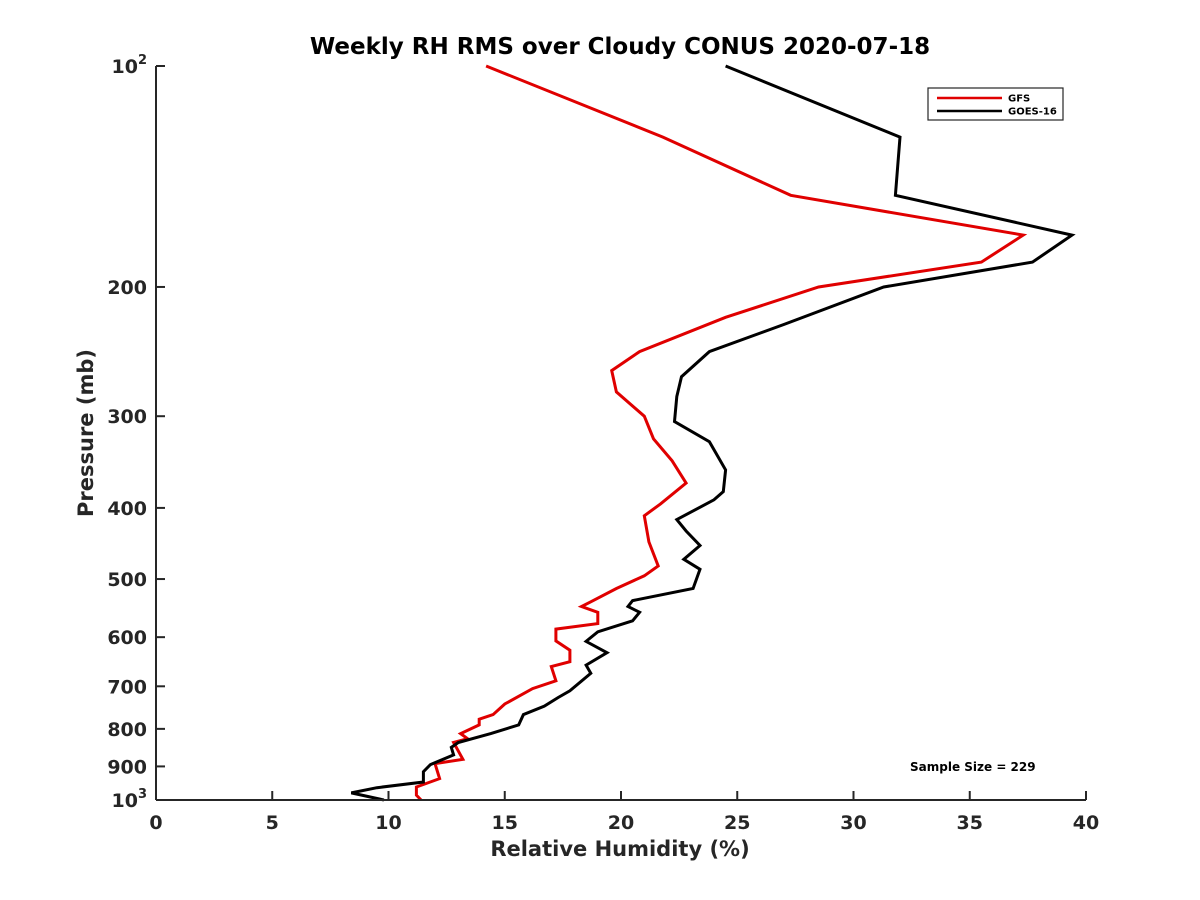 The image size is (1200, 900). I want to click on legend-box, so click(995, 104).